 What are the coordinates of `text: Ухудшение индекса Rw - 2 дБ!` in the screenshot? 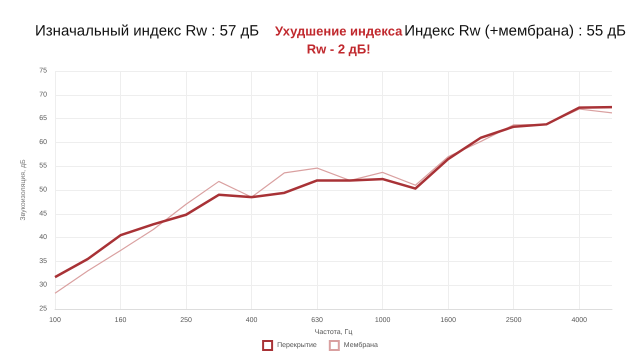 It's located at (339, 40).